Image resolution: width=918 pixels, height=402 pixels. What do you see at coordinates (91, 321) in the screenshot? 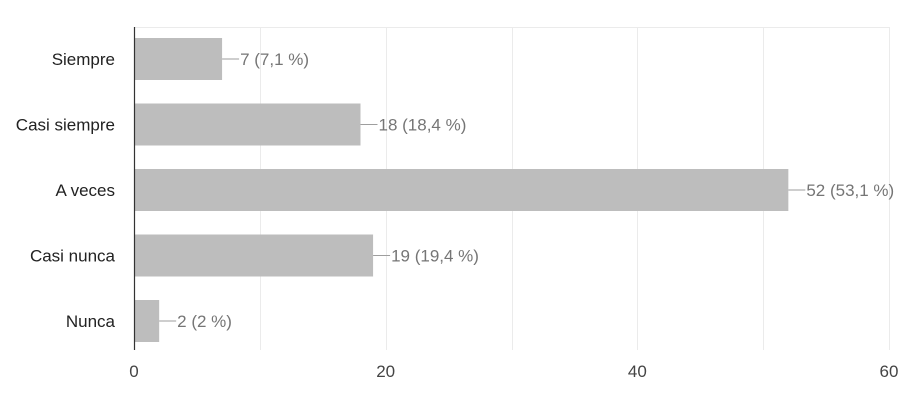
I see `category-label: Nunca` at bounding box center [91, 321].